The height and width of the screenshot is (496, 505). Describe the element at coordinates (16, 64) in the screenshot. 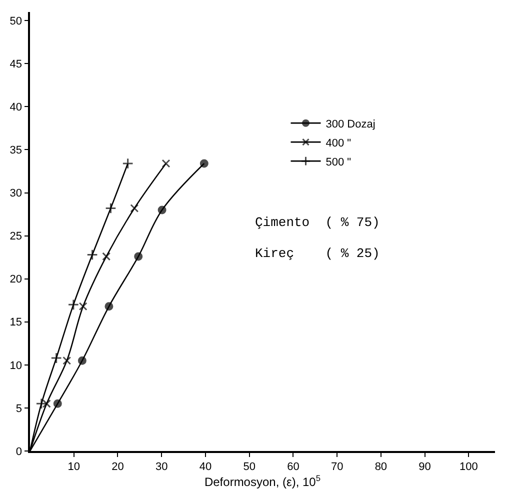

I see `y-tick-label: 45` at that location.